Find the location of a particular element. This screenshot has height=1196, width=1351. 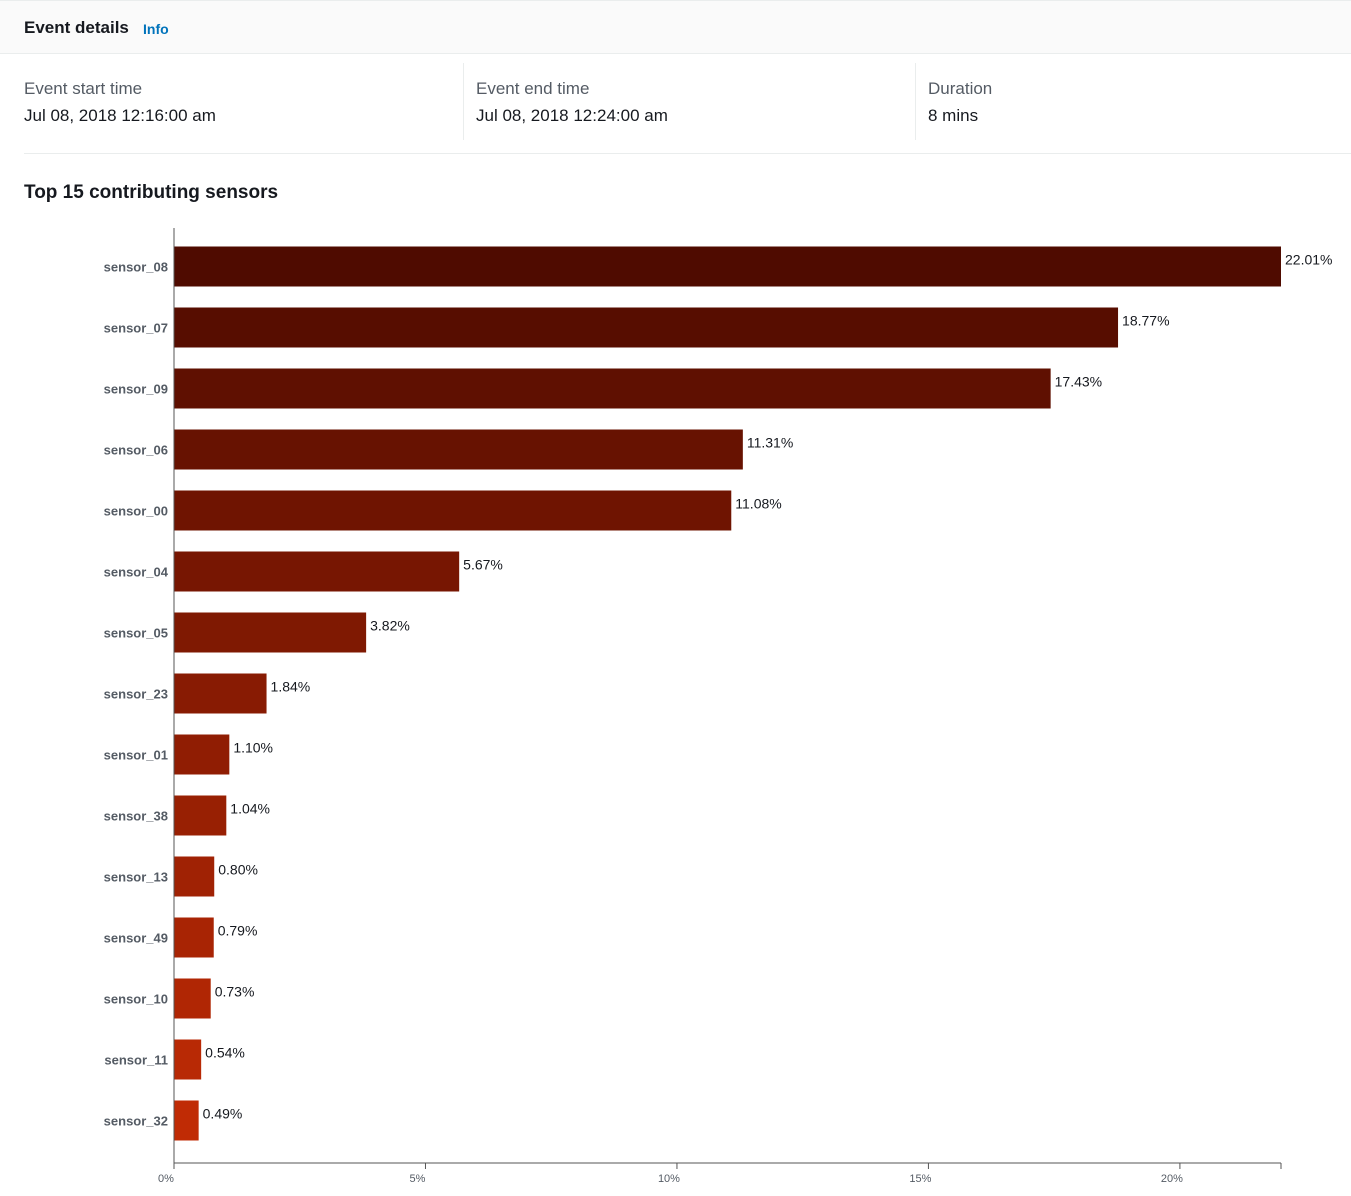

x-tick-label: 20% is located at coordinates (1172, 1179).